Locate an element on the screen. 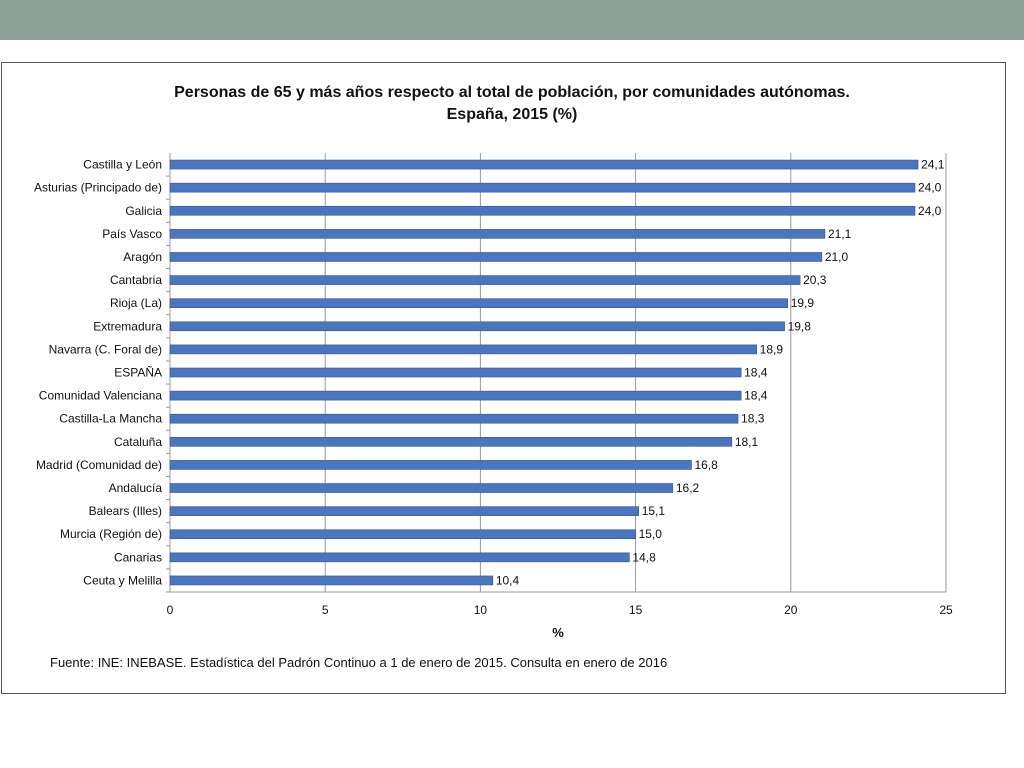 This screenshot has height=768, width=1024. category-label: Canarias is located at coordinates (138, 557).